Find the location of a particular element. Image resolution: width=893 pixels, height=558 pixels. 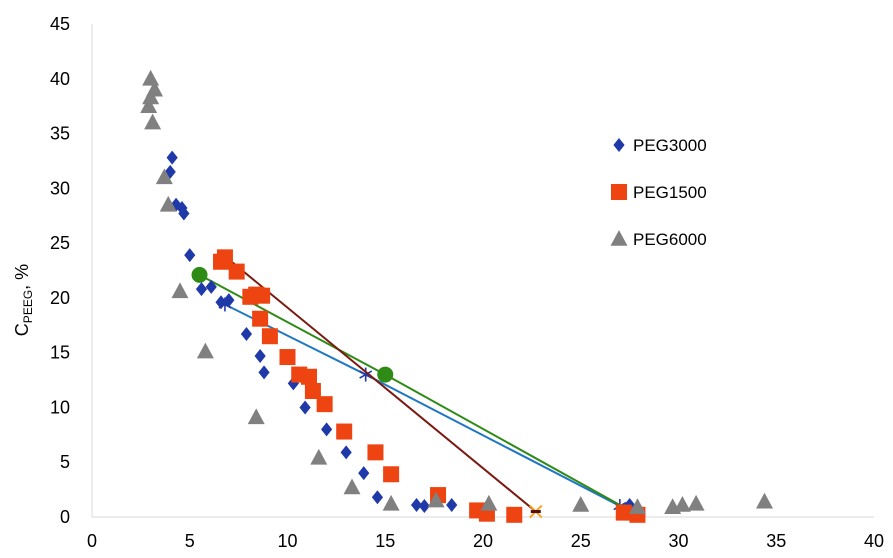

x-tick-label: 35 is located at coordinates (776, 541).